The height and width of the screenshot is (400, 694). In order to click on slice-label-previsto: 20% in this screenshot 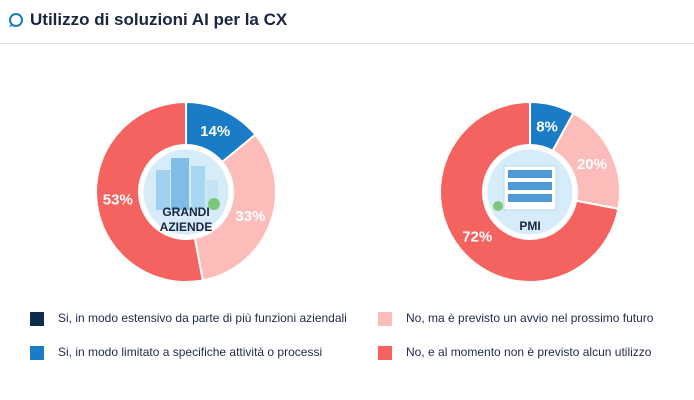, I will do `click(592, 164)`.